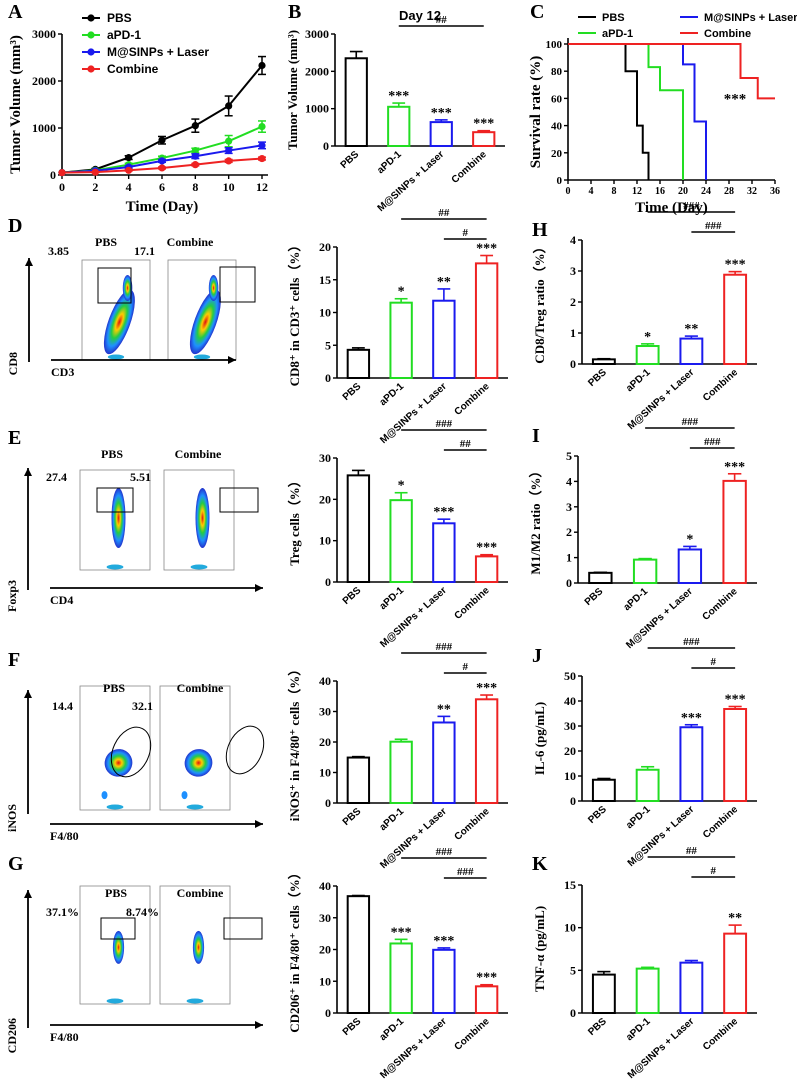  I want to click on x-tick-label: 12, so click(637, 191).